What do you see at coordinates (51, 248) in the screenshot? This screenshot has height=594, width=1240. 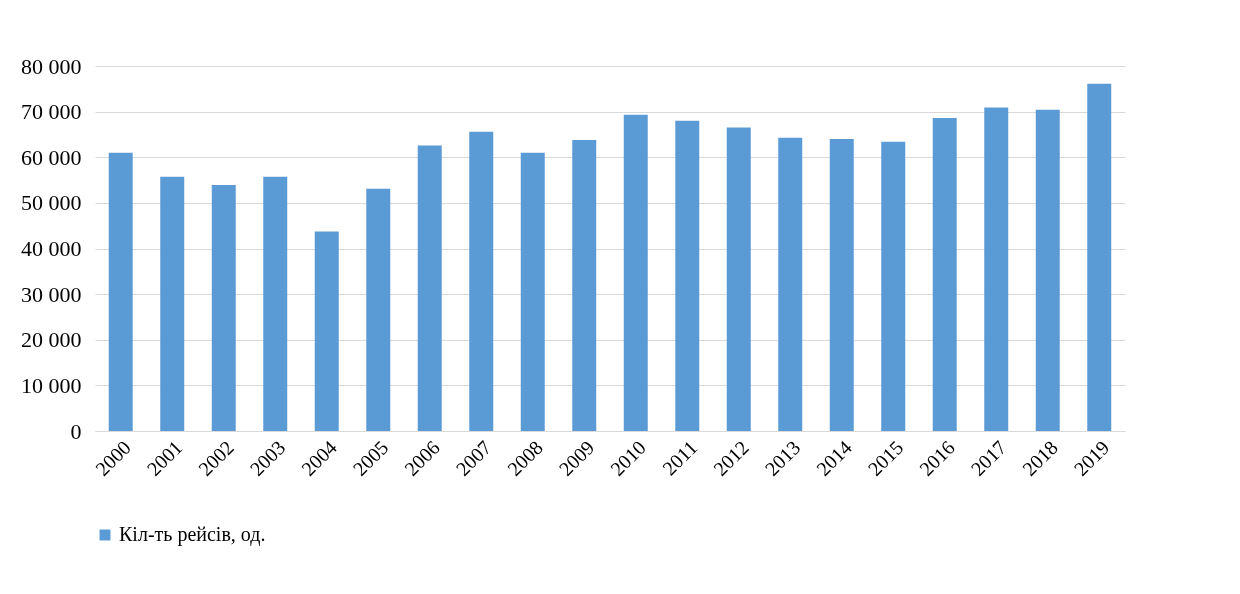 I see `y-tick-label: 40 000` at bounding box center [51, 248].